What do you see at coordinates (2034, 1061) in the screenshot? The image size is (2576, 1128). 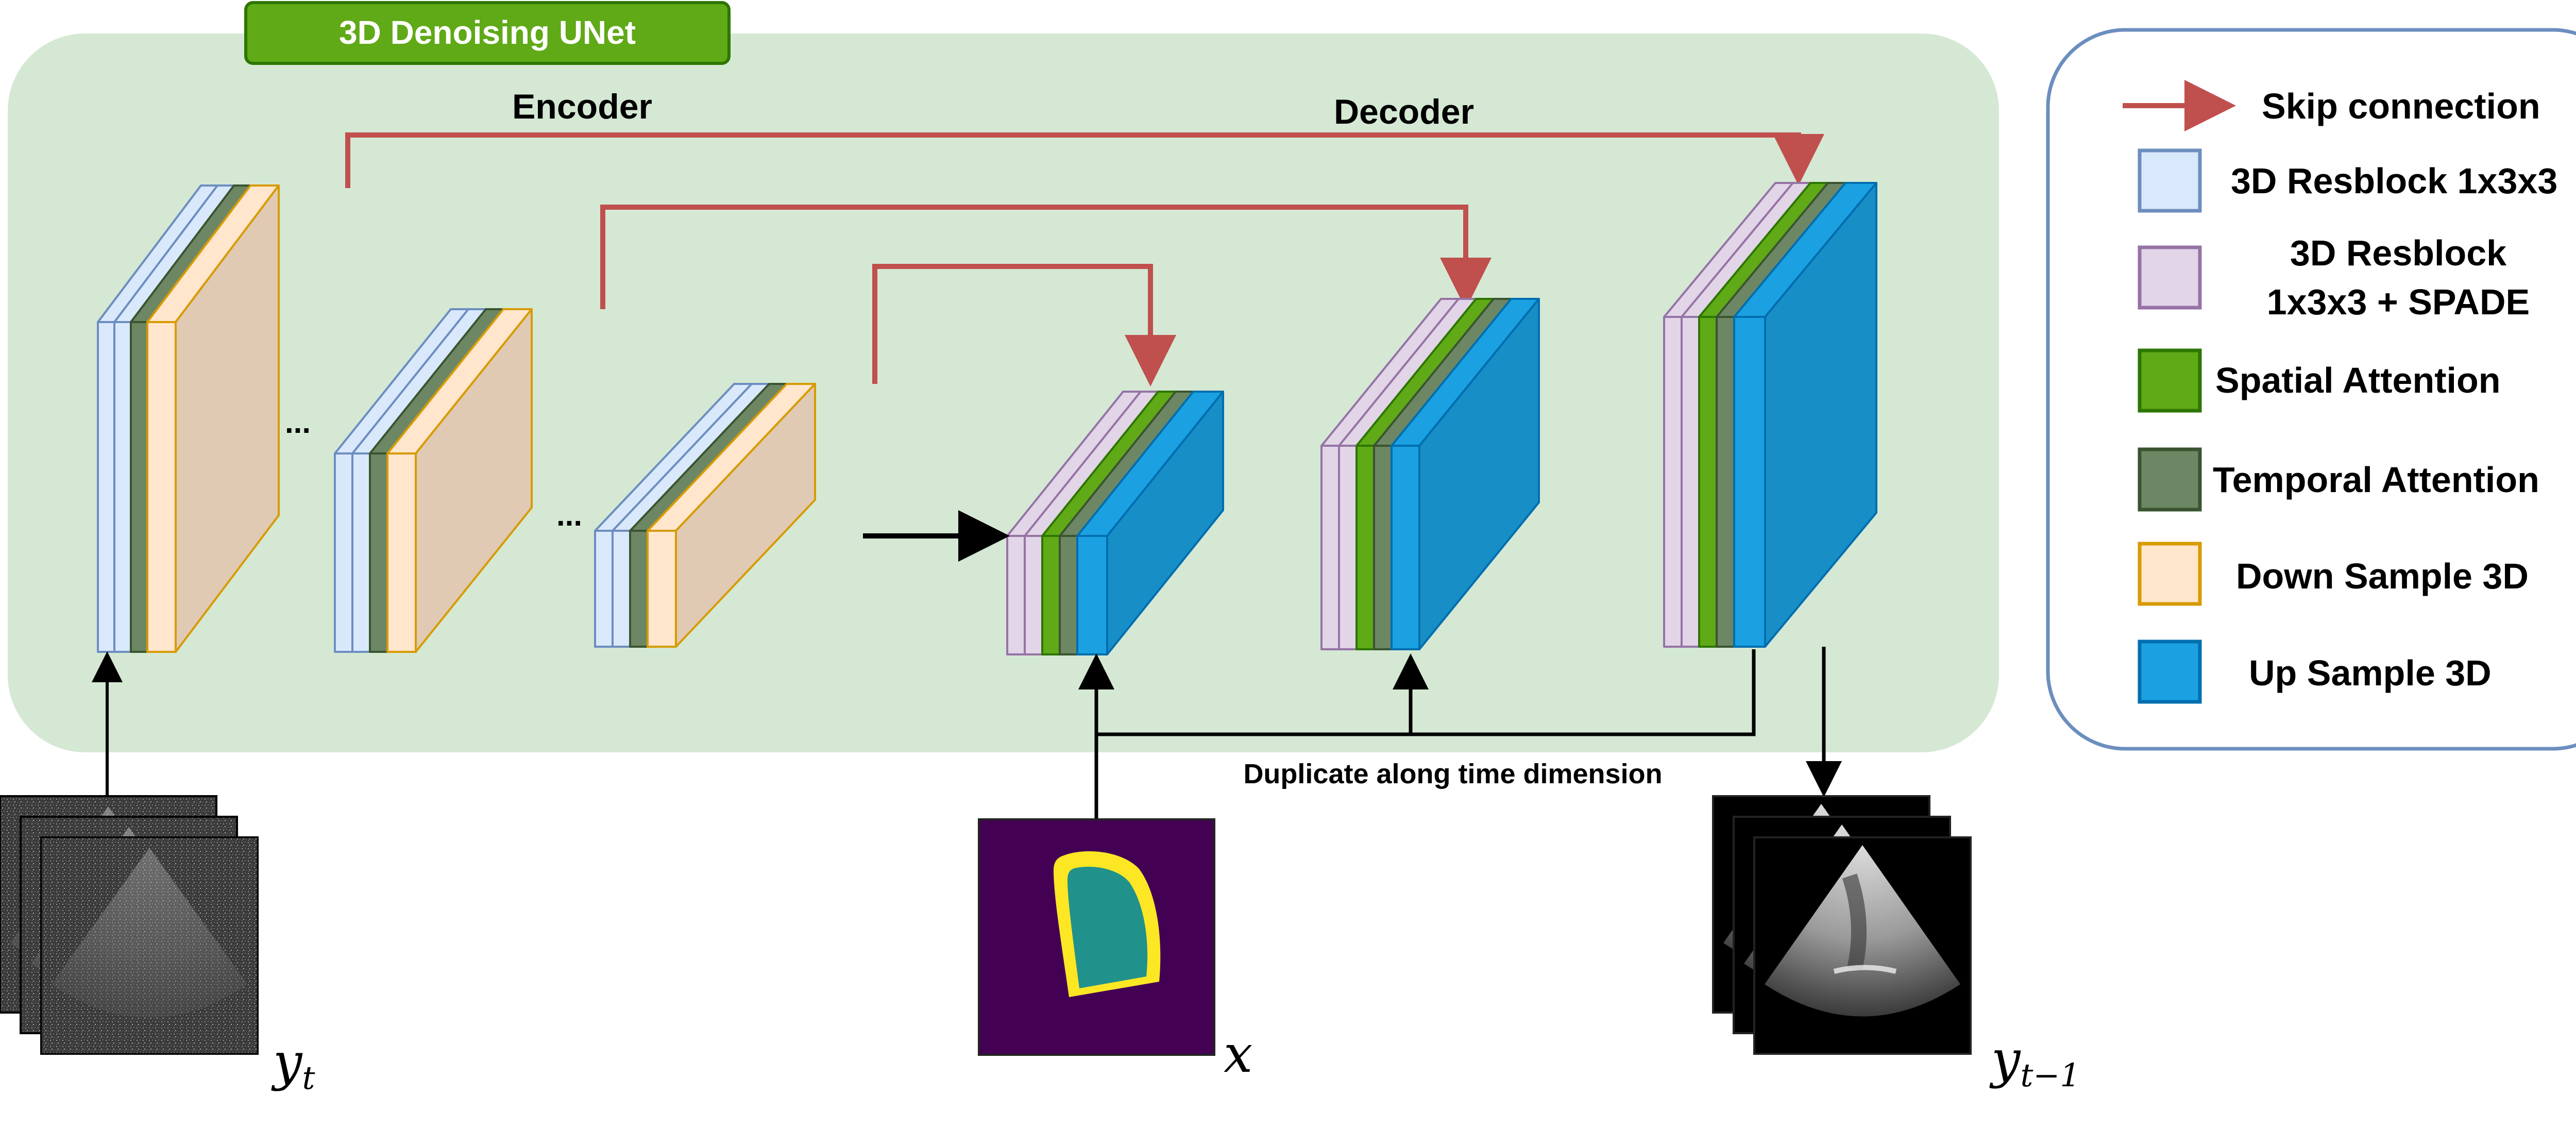 I see `y-prev-label: yt−1` at bounding box center [2034, 1061].